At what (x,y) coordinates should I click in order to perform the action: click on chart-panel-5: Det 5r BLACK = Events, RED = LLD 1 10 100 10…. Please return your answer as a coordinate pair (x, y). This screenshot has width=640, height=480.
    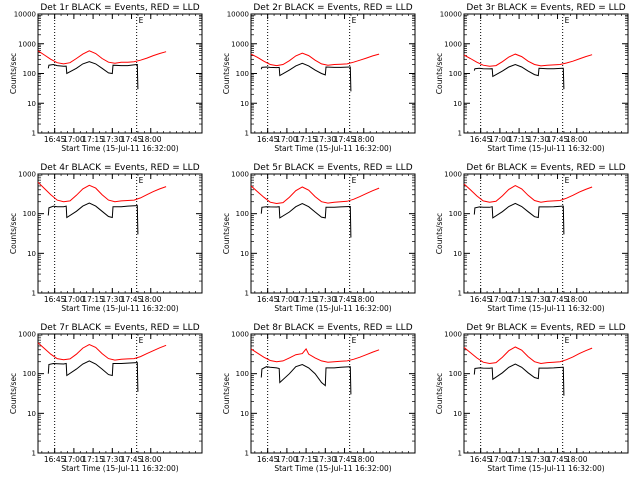
    Looking at the image, I should click on (319, 238).